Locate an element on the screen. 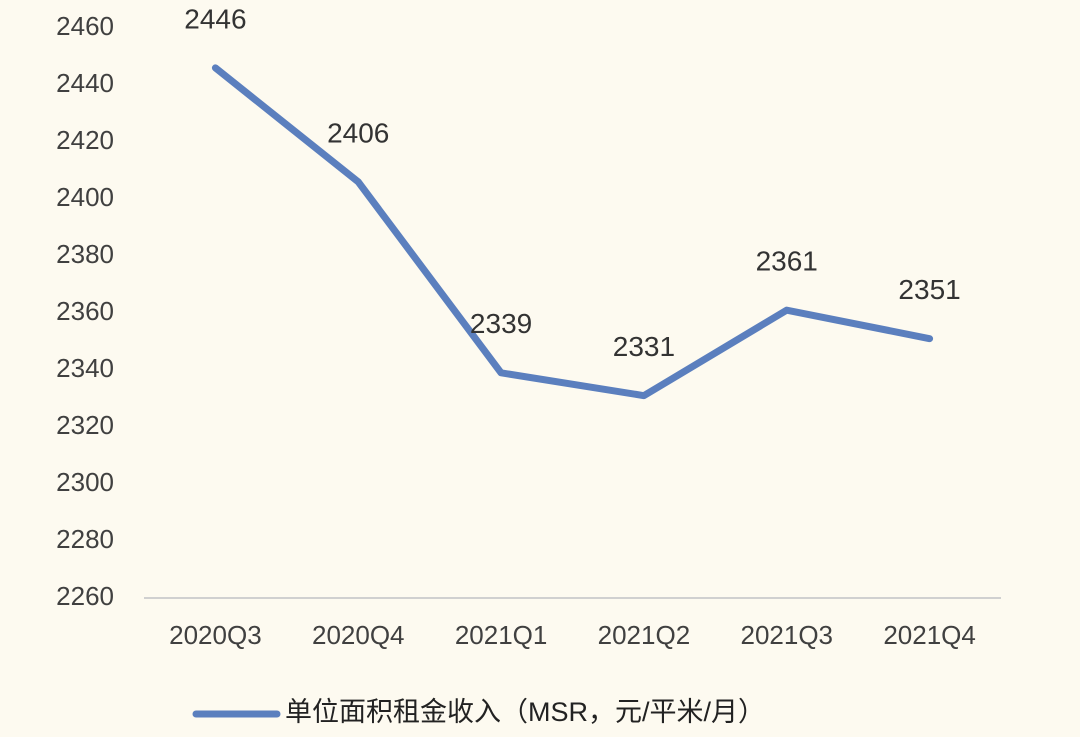  x-tick-label: 2021Q4 is located at coordinates (929, 635).